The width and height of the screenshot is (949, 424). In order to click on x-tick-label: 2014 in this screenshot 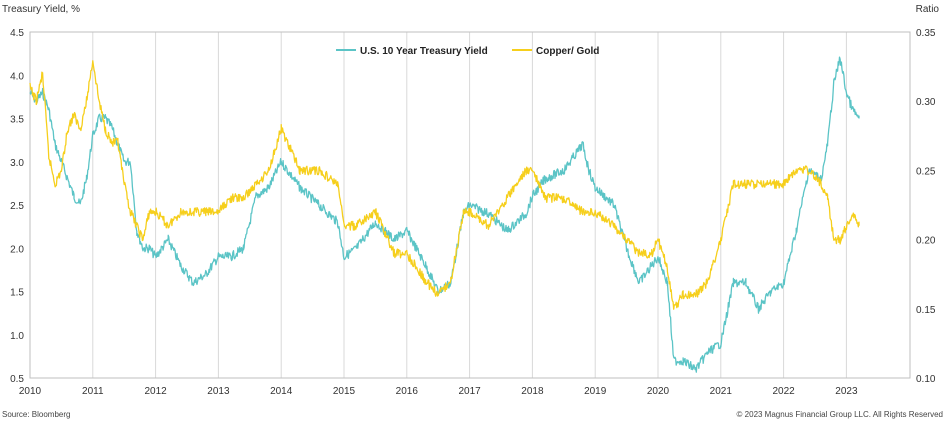, I will do `click(281, 391)`.